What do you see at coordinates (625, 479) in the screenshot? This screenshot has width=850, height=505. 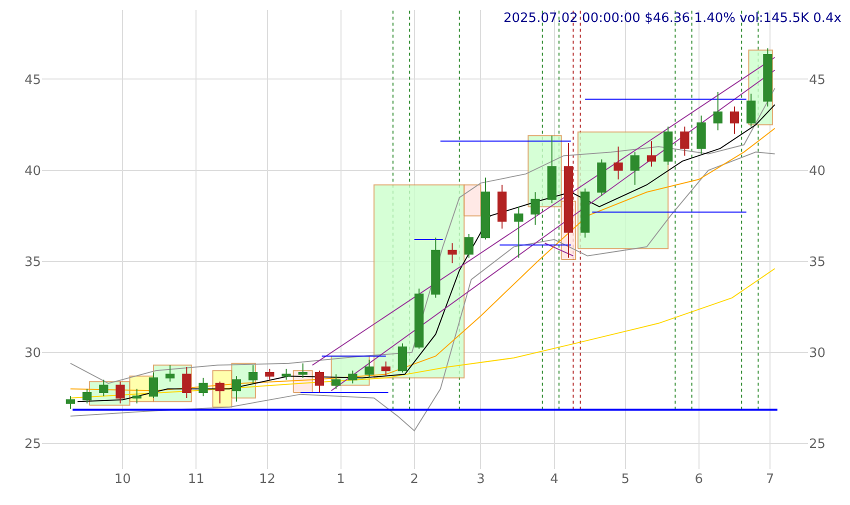 I see `x-tick-label: 5` at bounding box center [625, 479].